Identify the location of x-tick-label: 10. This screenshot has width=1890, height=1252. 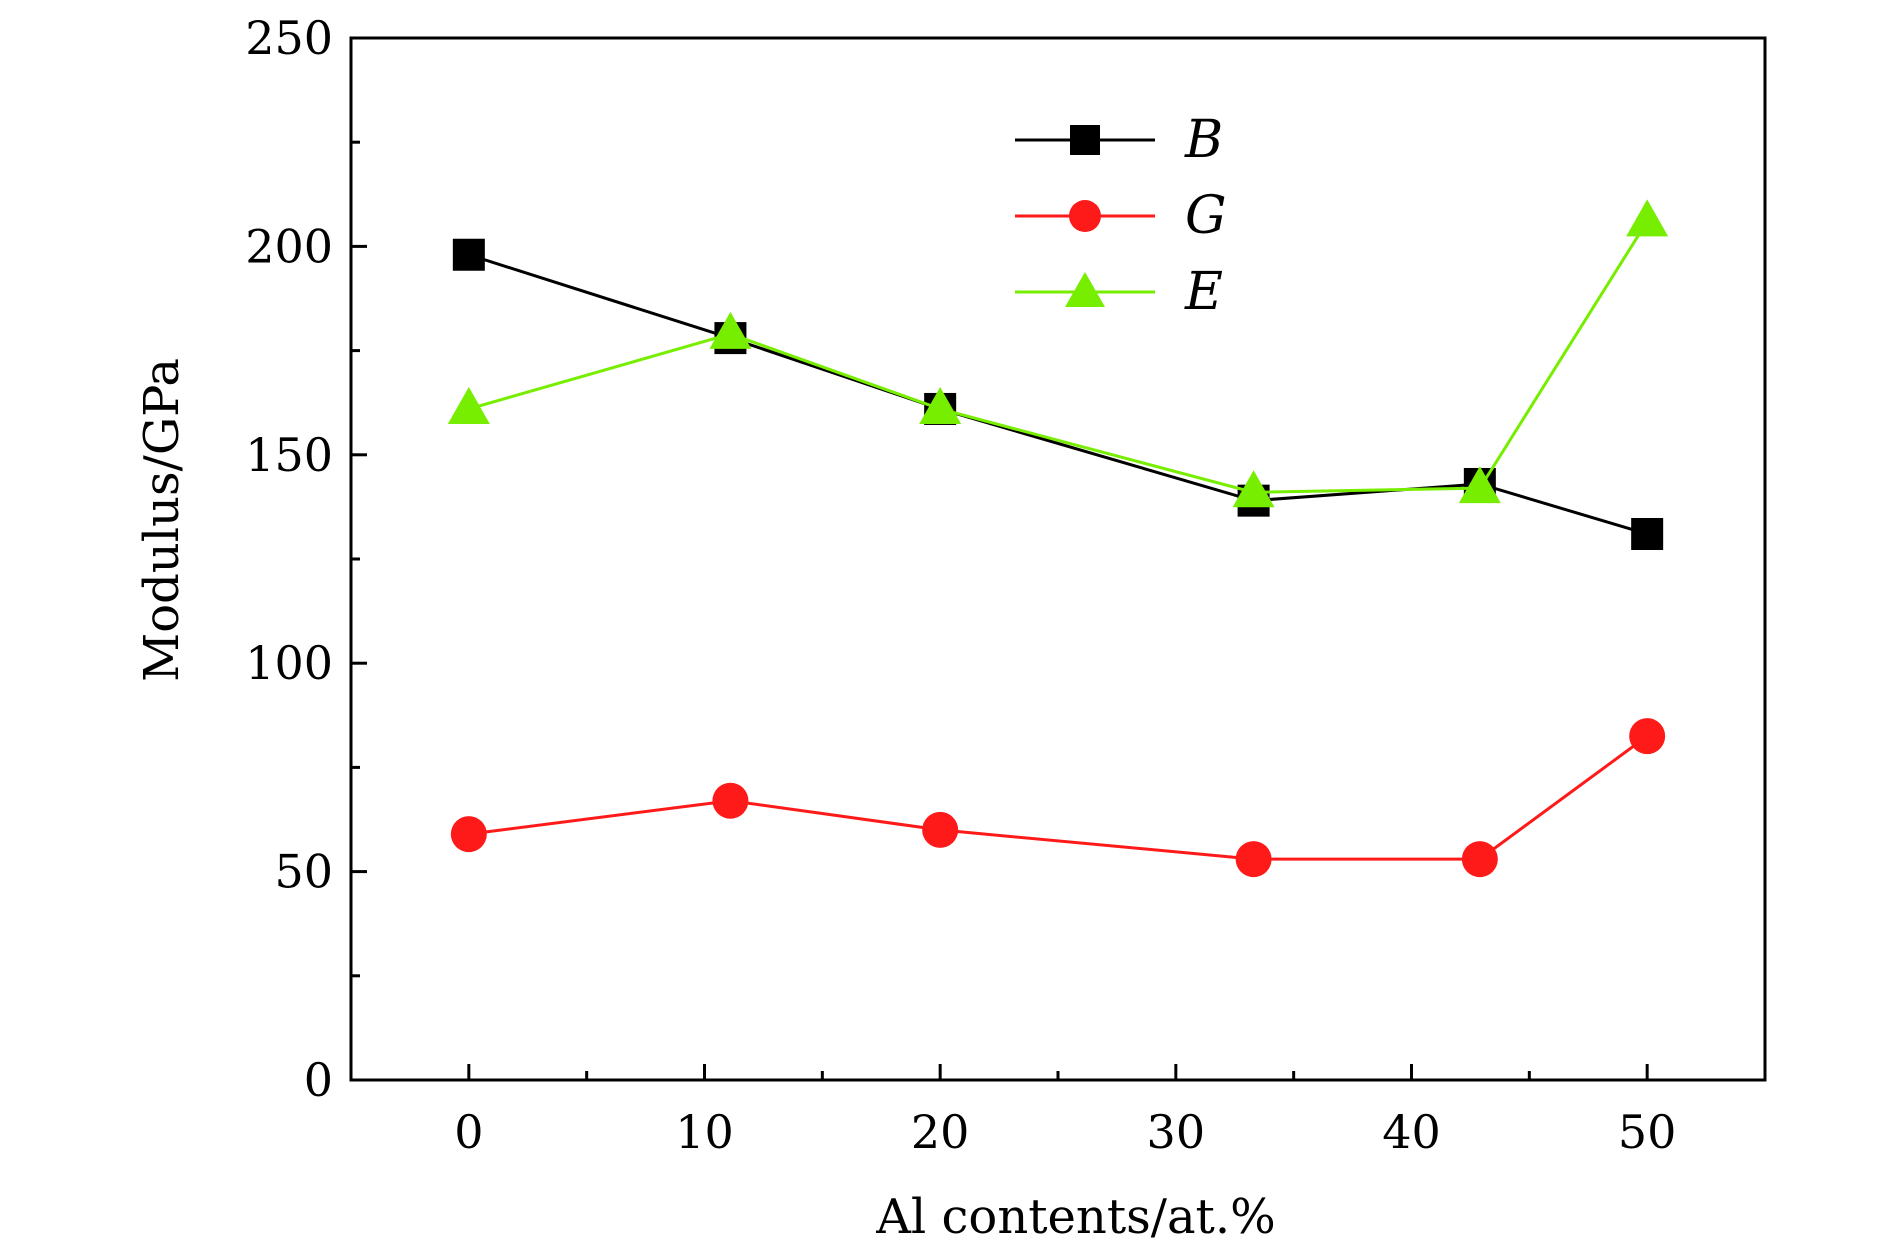
(704, 1132).